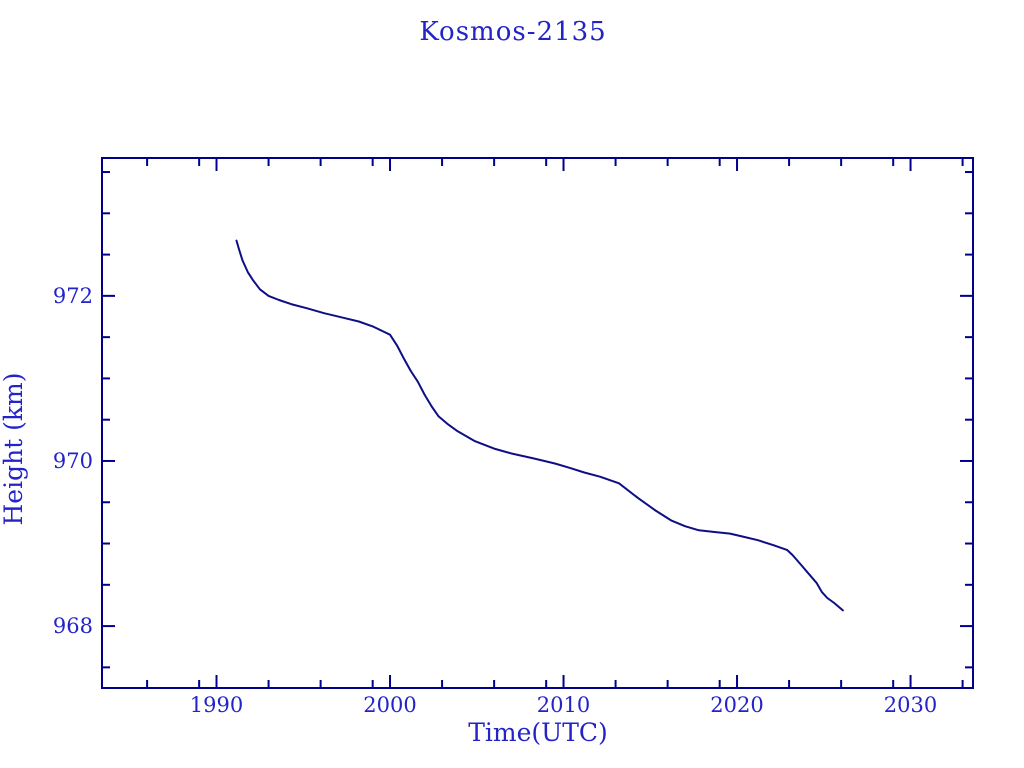 The width and height of the screenshot is (1024, 768). What do you see at coordinates (389, 705) in the screenshot?
I see `x-tick-label: 2000` at bounding box center [389, 705].